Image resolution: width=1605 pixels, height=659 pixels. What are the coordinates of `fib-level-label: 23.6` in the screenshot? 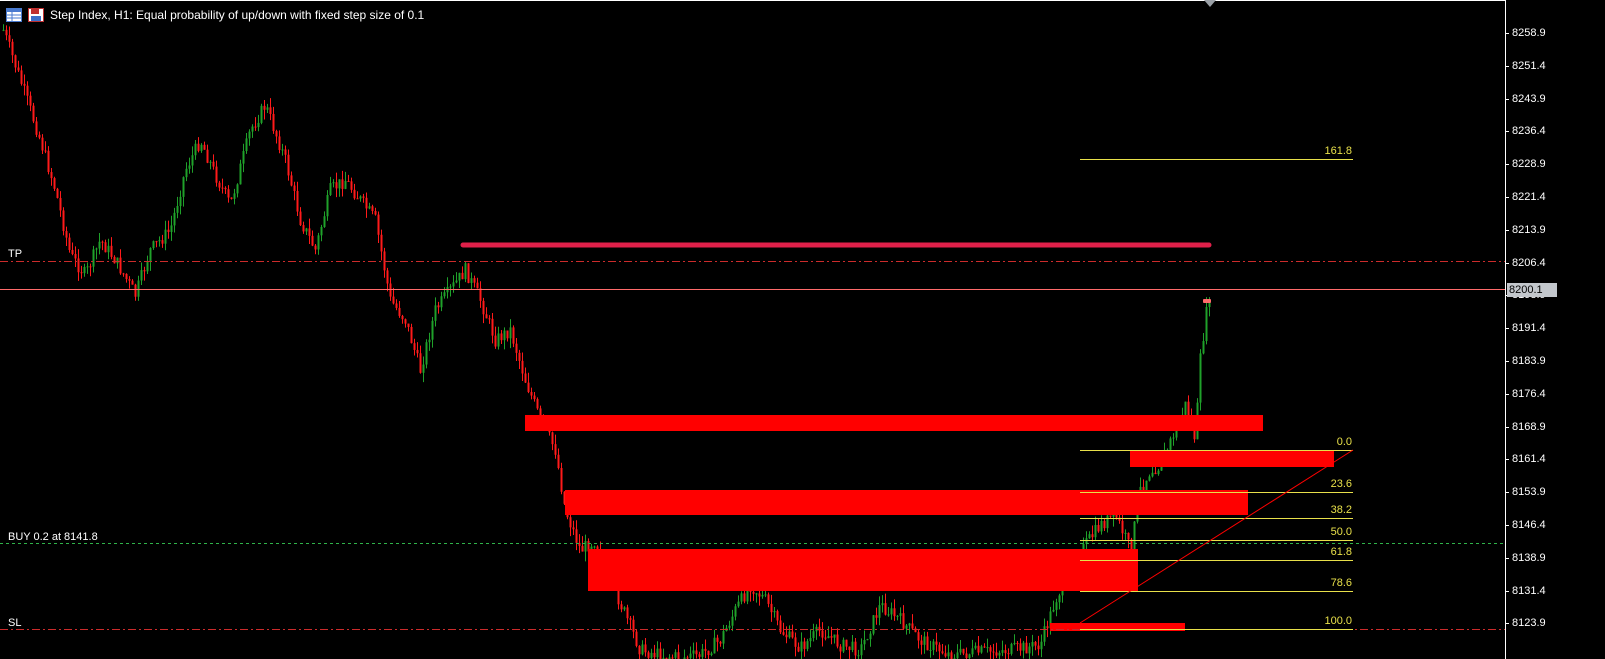 It's located at (1341, 484).